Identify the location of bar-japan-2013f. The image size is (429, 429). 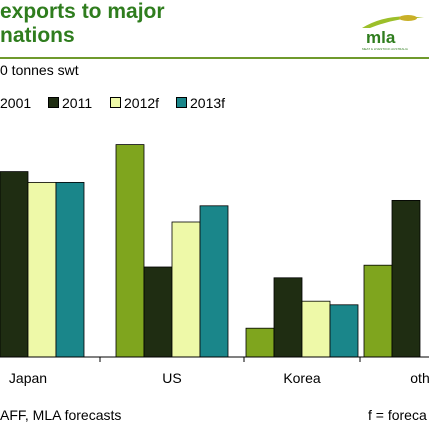
(70, 269).